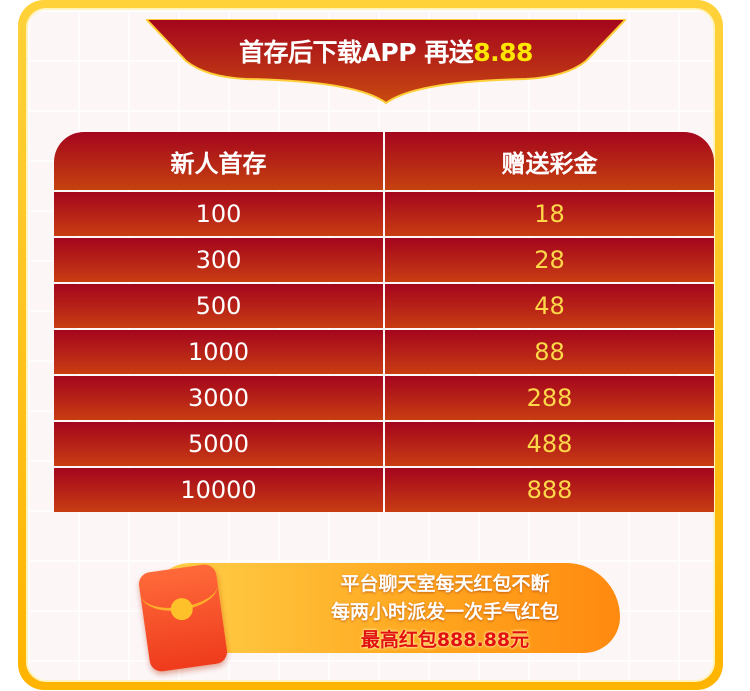 The width and height of the screenshot is (750, 691). What do you see at coordinates (549, 398) in the screenshot?
I see `bonus-cell: 288` at bounding box center [549, 398].